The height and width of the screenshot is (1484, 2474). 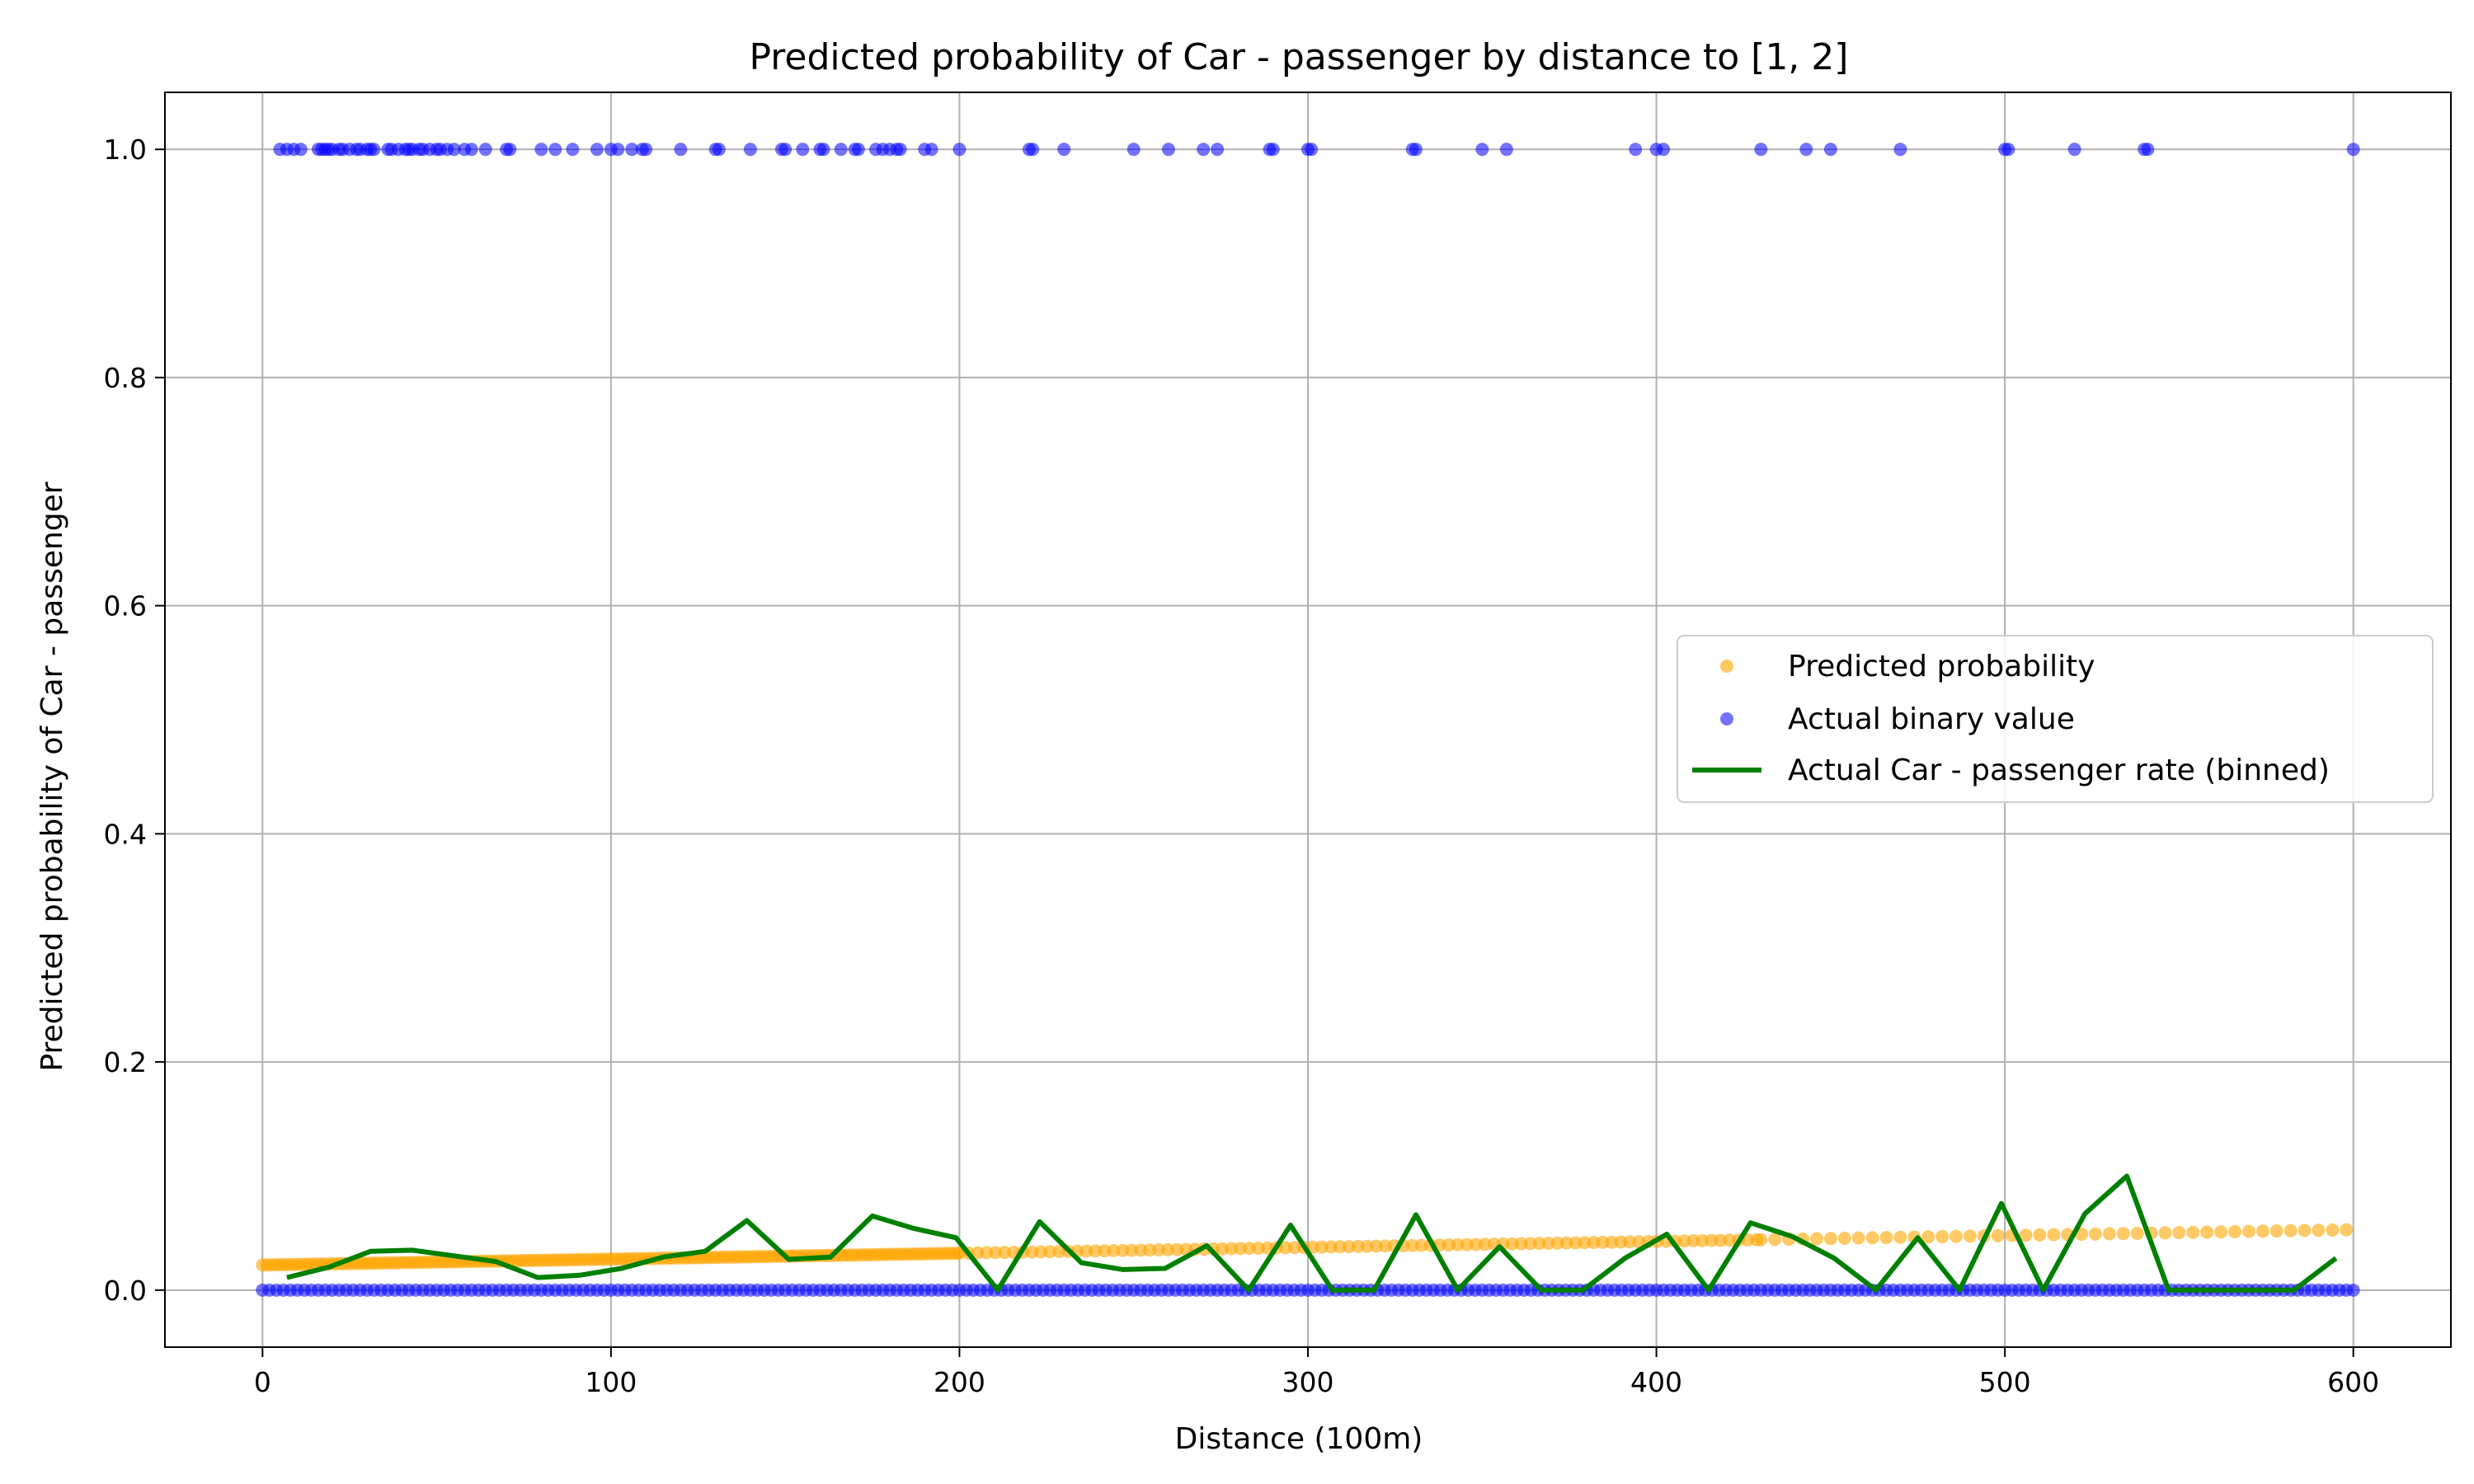 What do you see at coordinates (1931, 719) in the screenshot?
I see `legend-actual-label: Actual binary value` at bounding box center [1931, 719].